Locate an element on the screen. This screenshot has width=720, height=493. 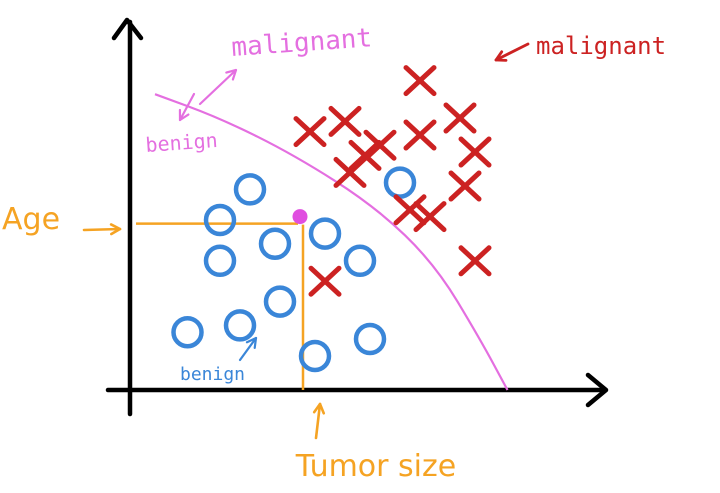
y-axis-arrowhead is located at coordinates (127, 29).